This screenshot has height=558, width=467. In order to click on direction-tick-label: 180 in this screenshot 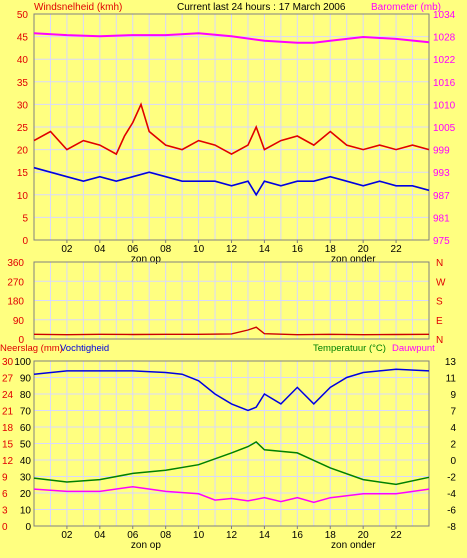, I will do `click(15, 302)`.